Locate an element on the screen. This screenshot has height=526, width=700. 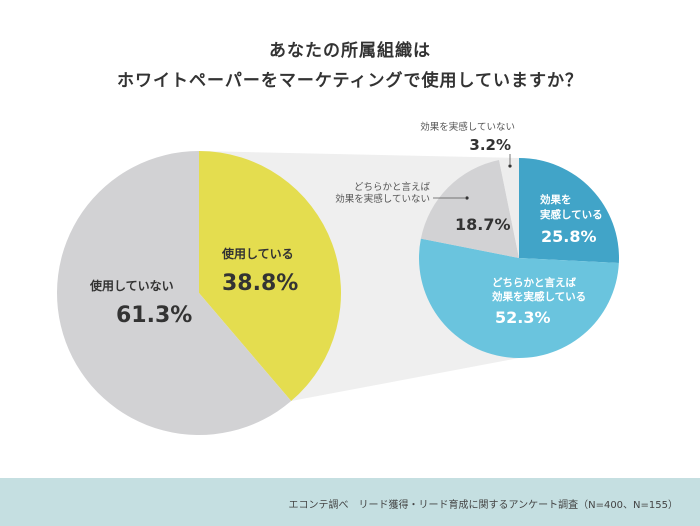
slice-label-somewhat-effective-2: 効果を実感している is located at coordinates (539, 296).